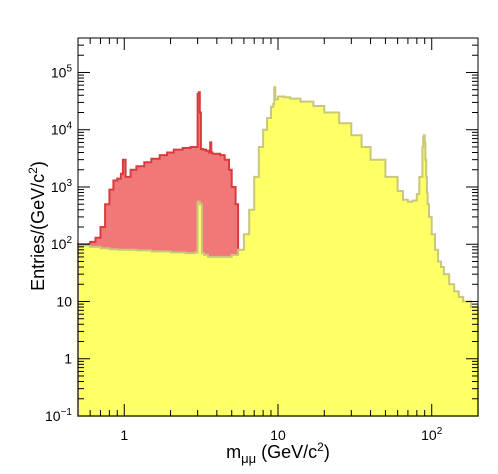  What do you see at coordinates (327, 452) in the screenshot?
I see `x-axis-title-close: )` at bounding box center [327, 452].